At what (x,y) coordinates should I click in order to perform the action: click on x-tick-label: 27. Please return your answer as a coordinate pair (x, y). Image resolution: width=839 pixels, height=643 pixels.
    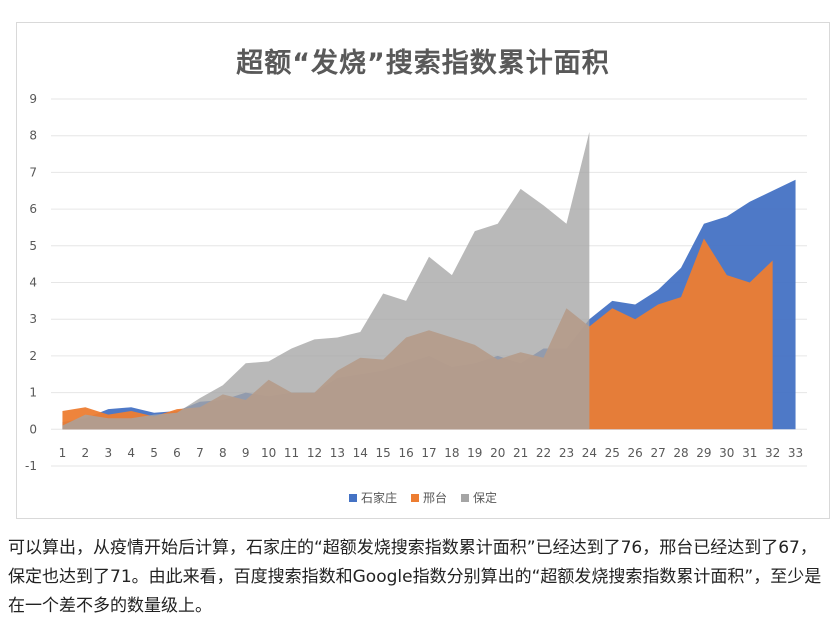
    Looking at the image, I should click on (657, 453).